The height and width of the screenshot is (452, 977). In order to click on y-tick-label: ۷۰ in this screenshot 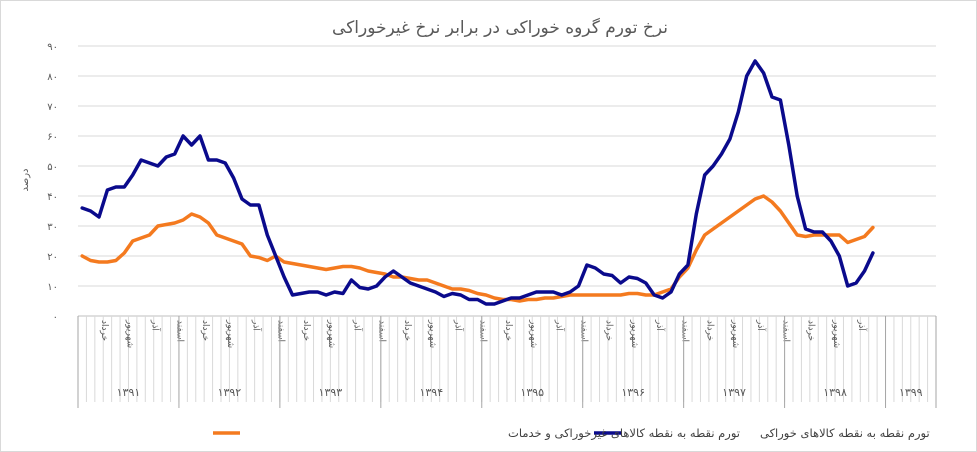, I will do `click(52, 107)`.